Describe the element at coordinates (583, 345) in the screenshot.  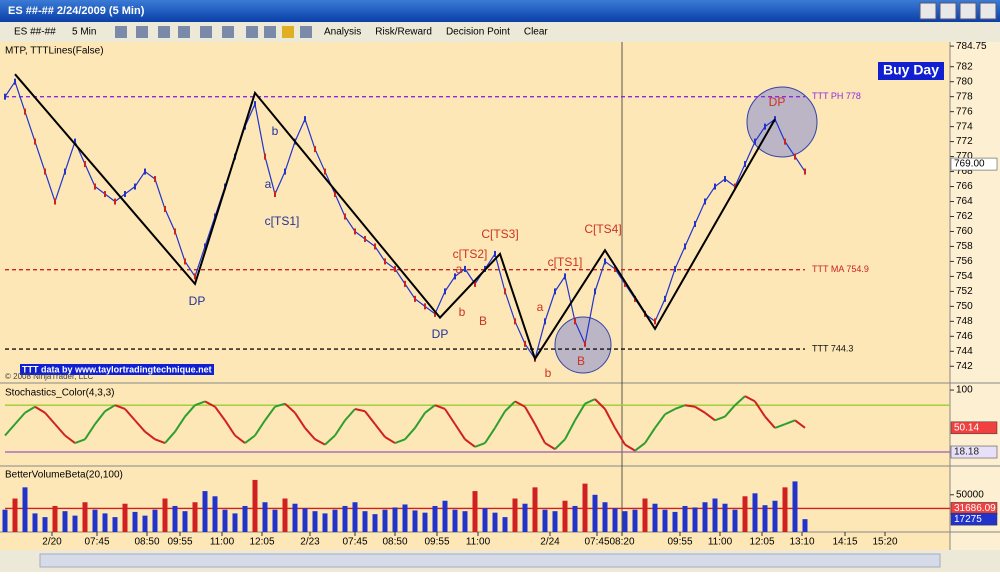
I see `highlight-circle` at that location.